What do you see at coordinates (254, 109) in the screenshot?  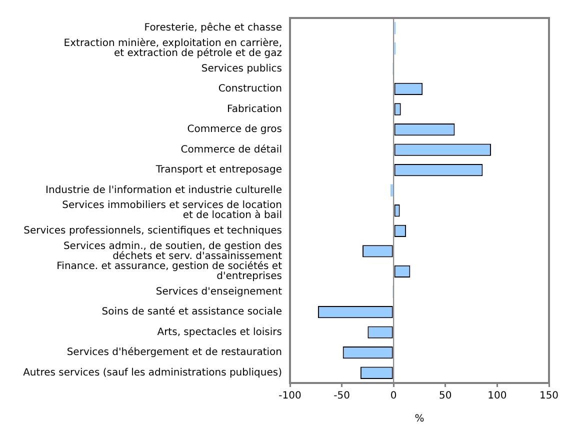 I see `y-tick-label: Fabrication` at bounding box center [254, 109].